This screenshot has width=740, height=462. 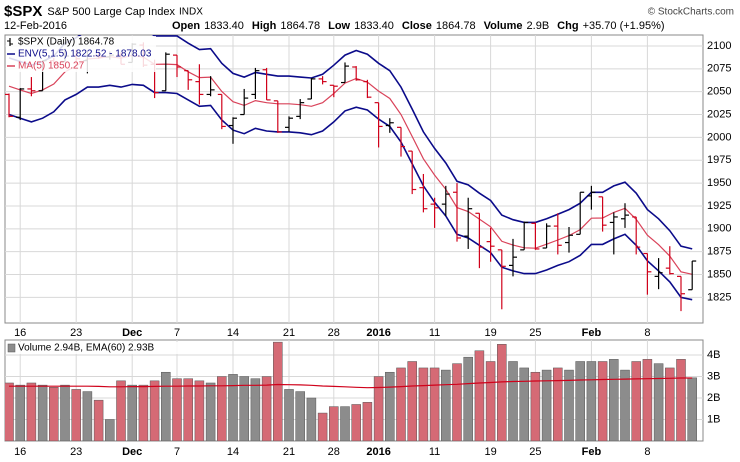 I want to click on y-tick-label: 1B, so click(x=713, y=419).